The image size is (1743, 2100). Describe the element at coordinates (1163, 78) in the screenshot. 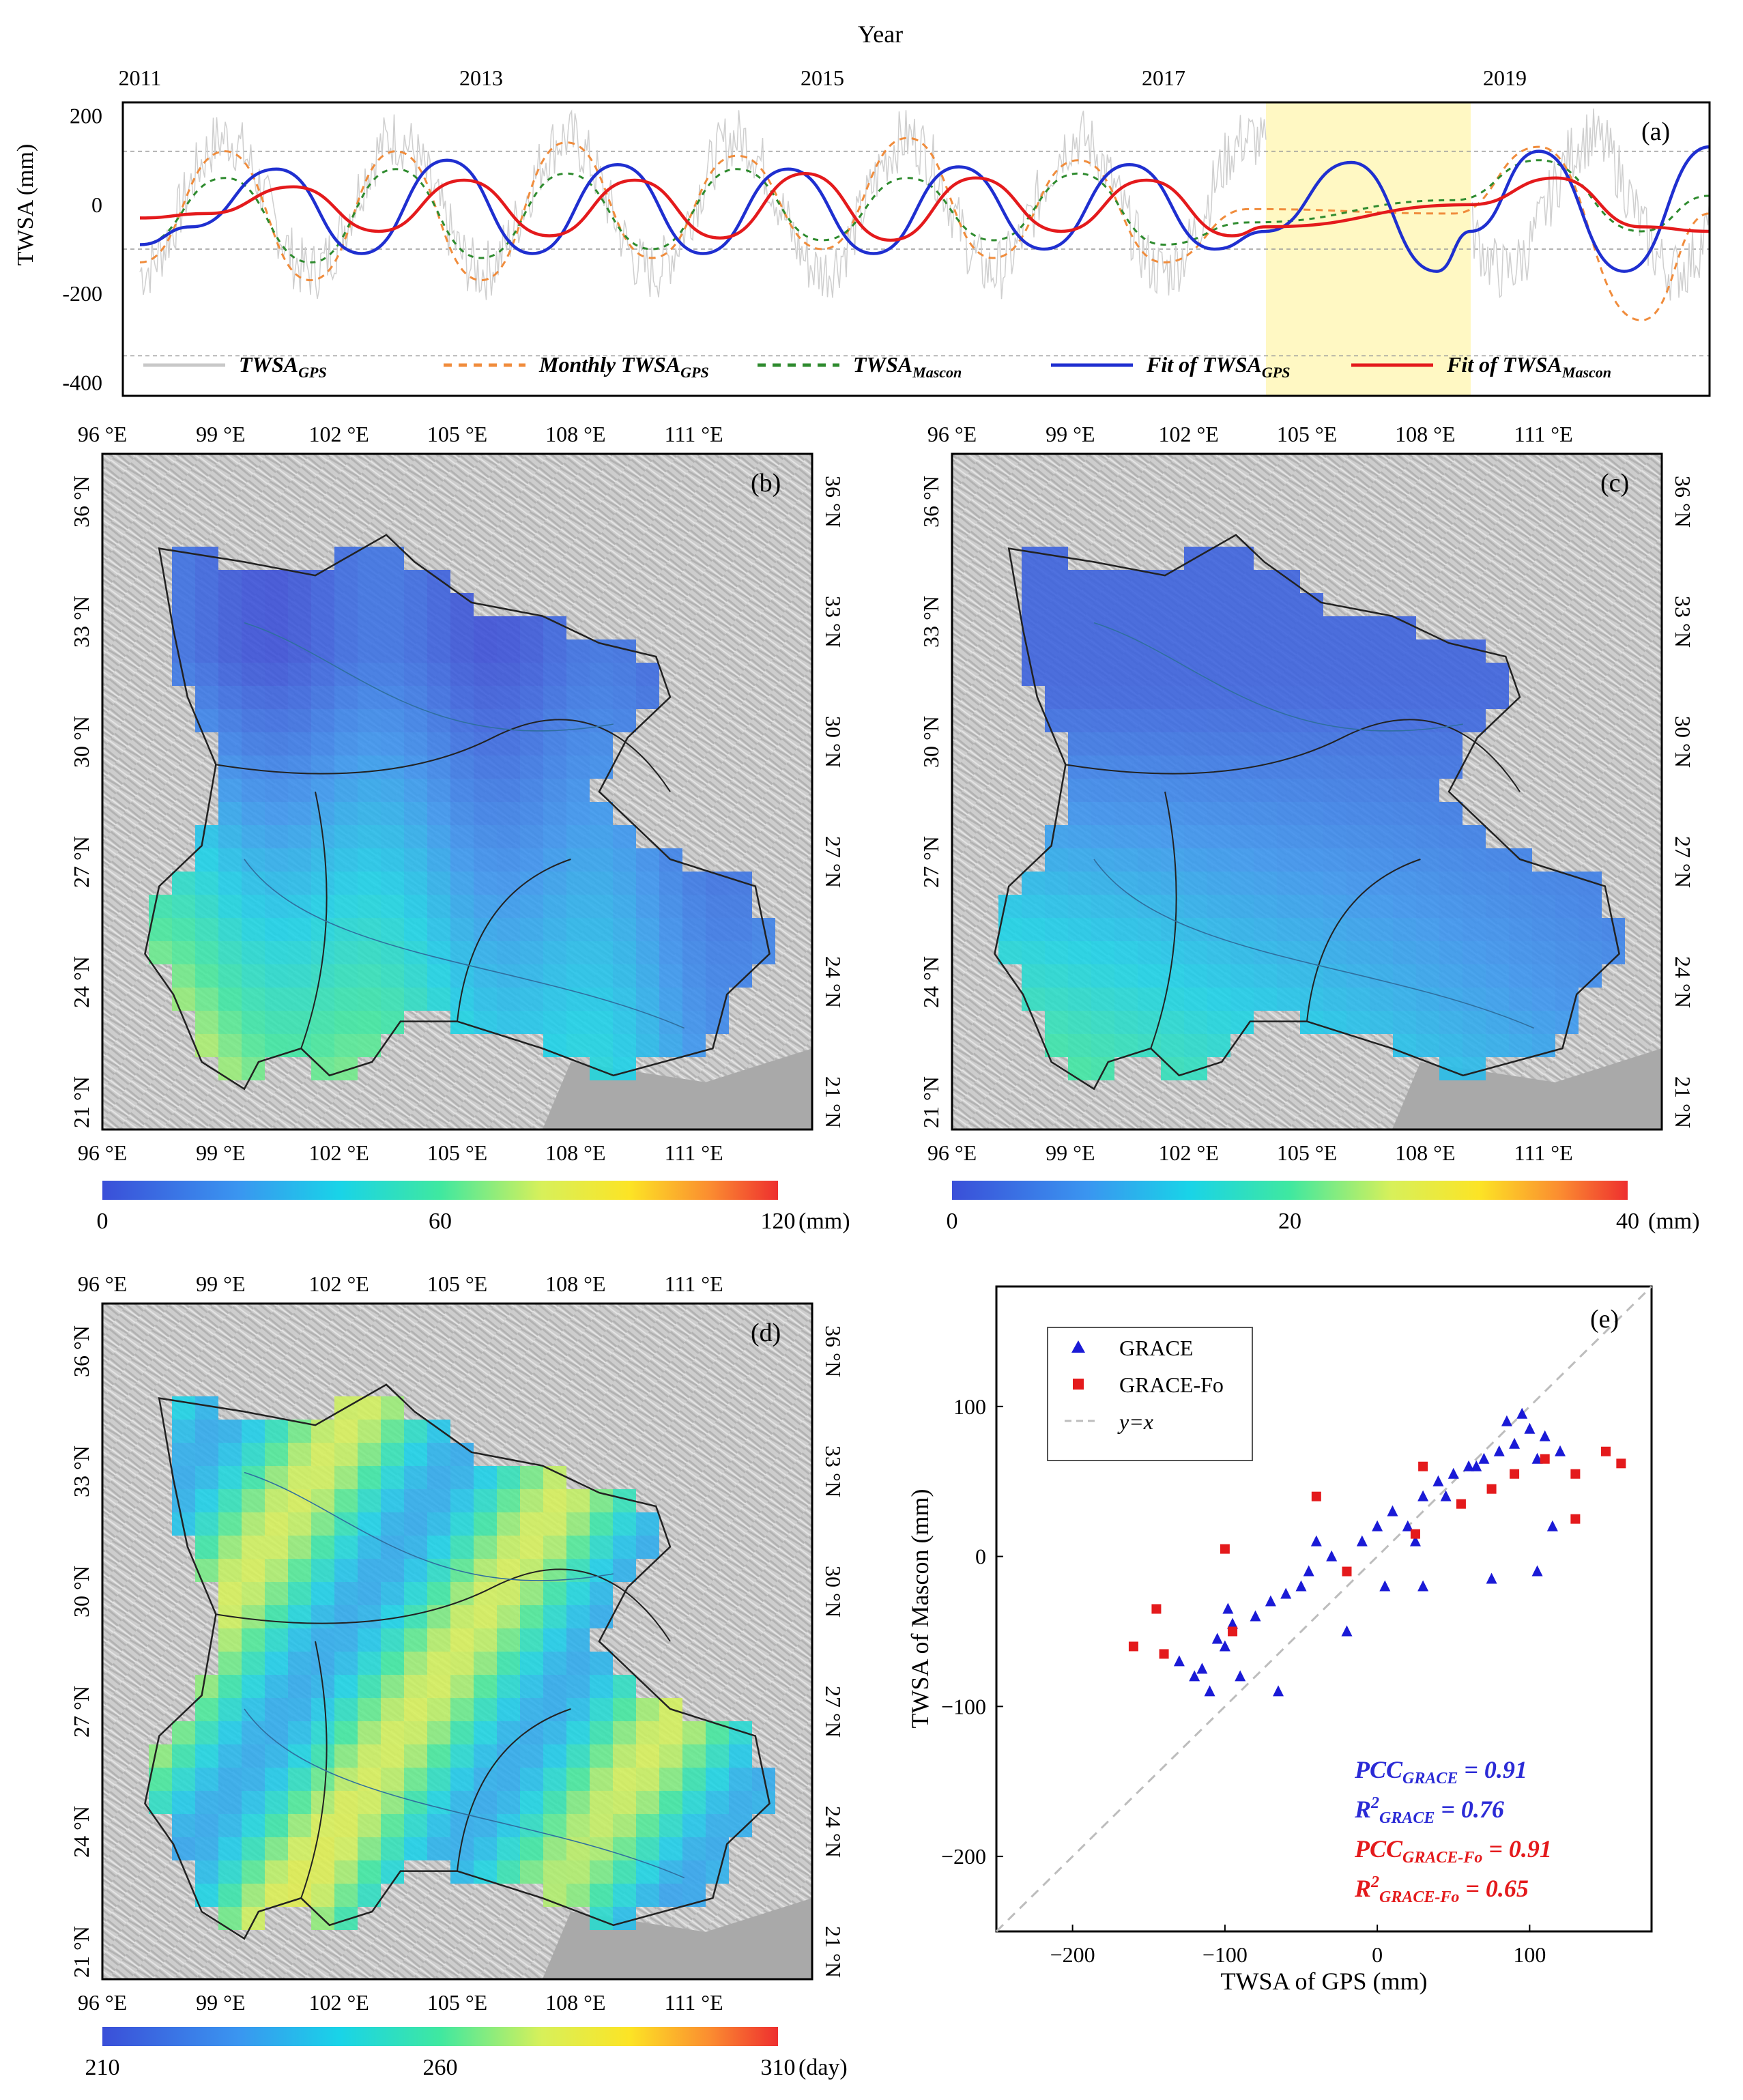

I see `year-tick-label: 2017` at that location.